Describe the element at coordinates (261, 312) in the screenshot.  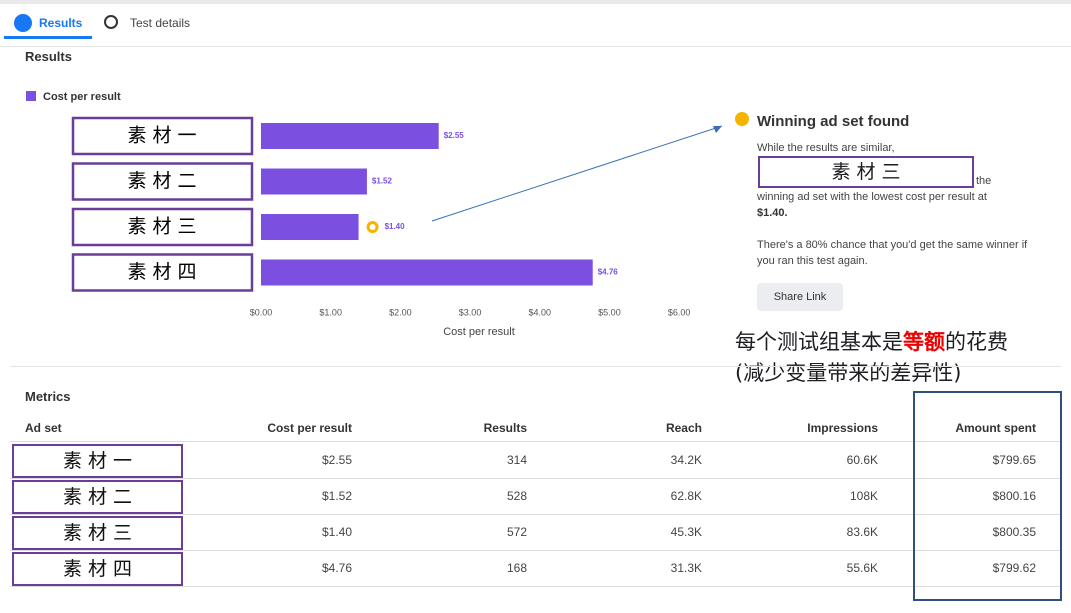
I see `x-tick-label: $0.00` at that location.